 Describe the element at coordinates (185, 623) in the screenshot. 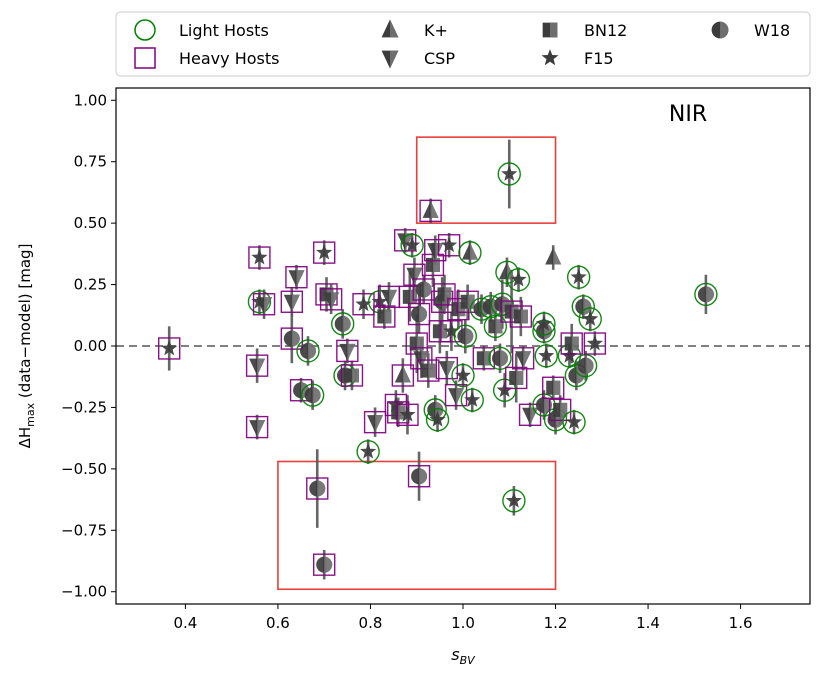

I see `x-tick-label: 0.4` at that location.